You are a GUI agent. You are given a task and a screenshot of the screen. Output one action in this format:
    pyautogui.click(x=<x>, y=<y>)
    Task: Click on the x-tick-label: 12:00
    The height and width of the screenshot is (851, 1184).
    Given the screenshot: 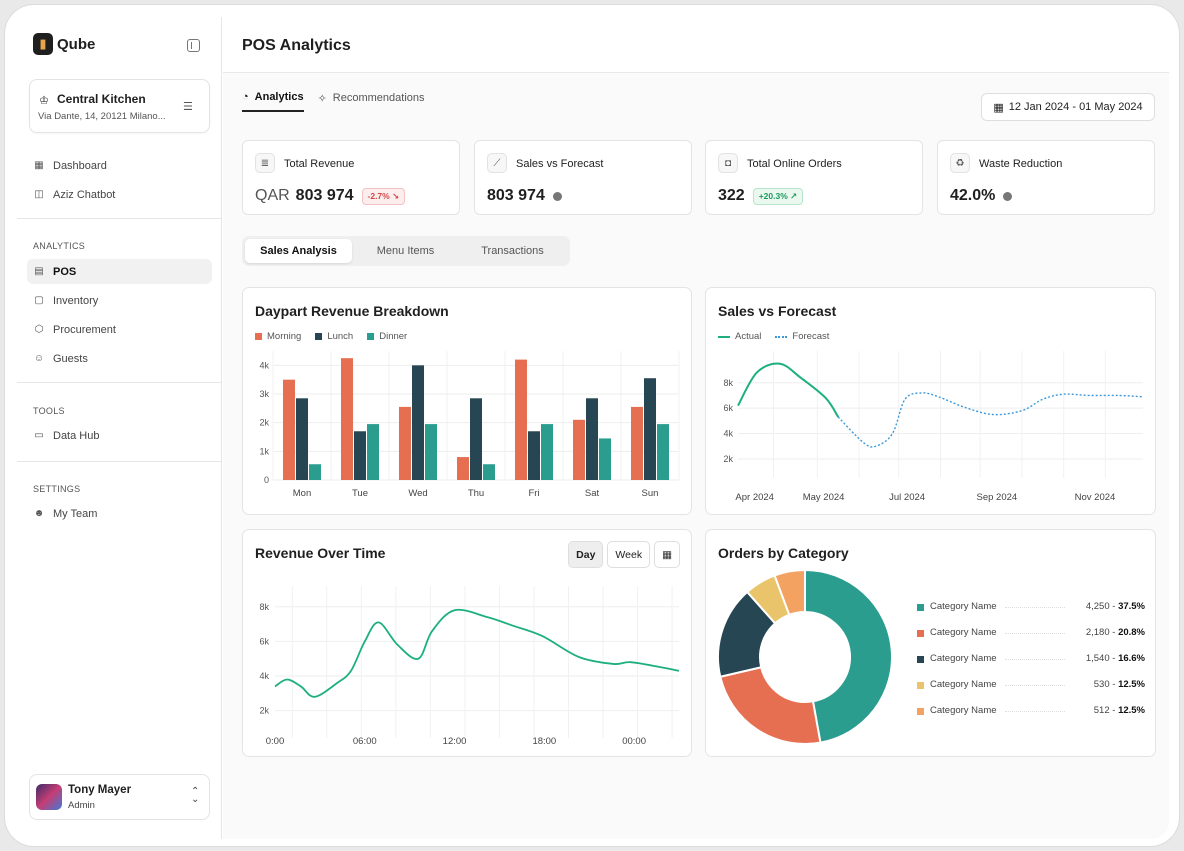 What is the action you would take?
    pyautogui.click(x=455, y=741)
    